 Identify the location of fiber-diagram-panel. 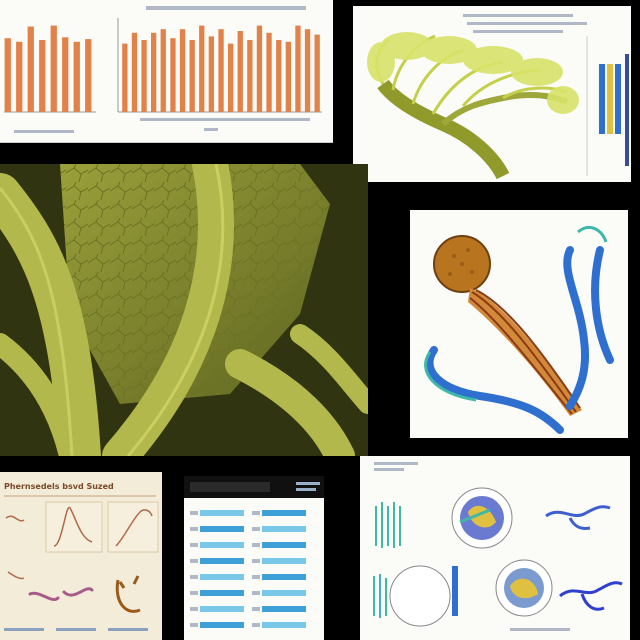
(519, 324).